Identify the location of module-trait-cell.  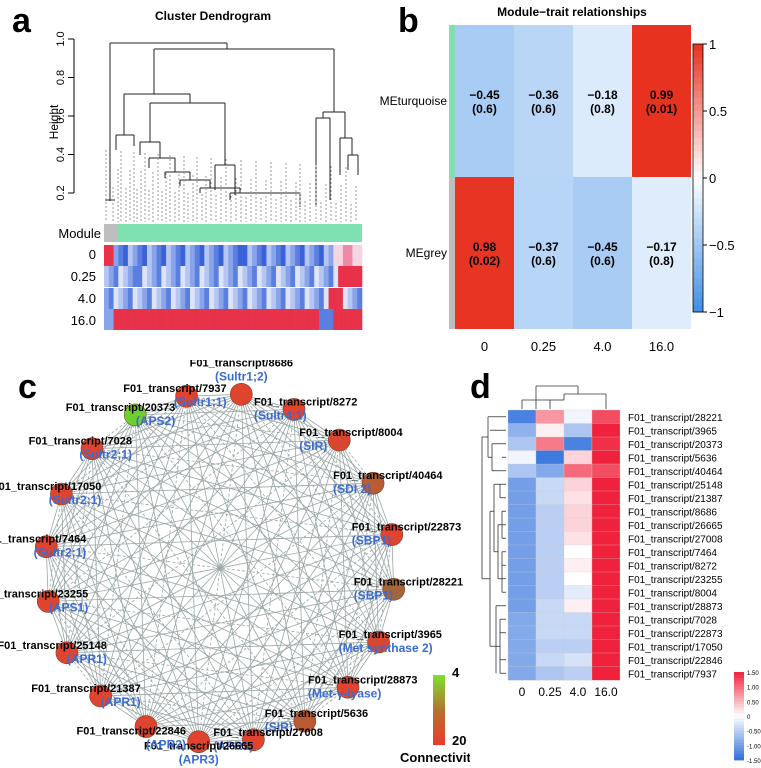
(661, 253).